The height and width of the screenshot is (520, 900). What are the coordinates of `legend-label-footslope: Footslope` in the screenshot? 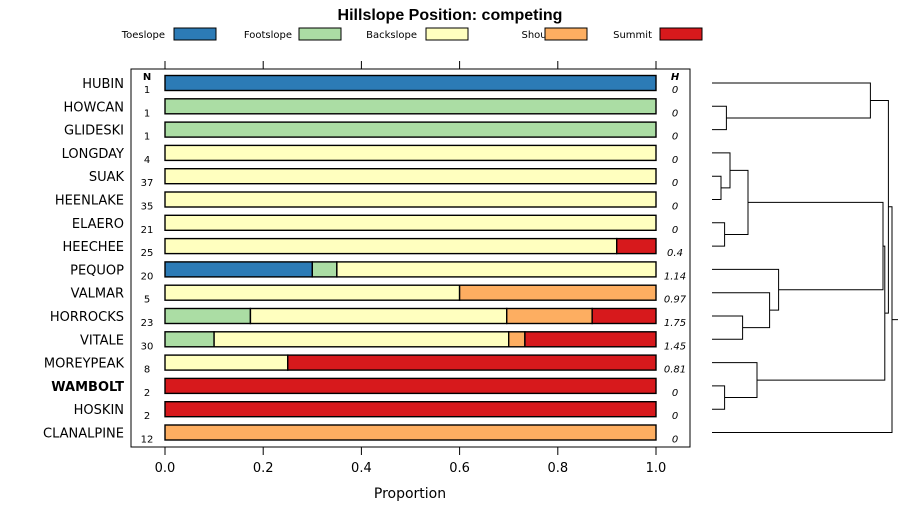 It's located at (268, 35).